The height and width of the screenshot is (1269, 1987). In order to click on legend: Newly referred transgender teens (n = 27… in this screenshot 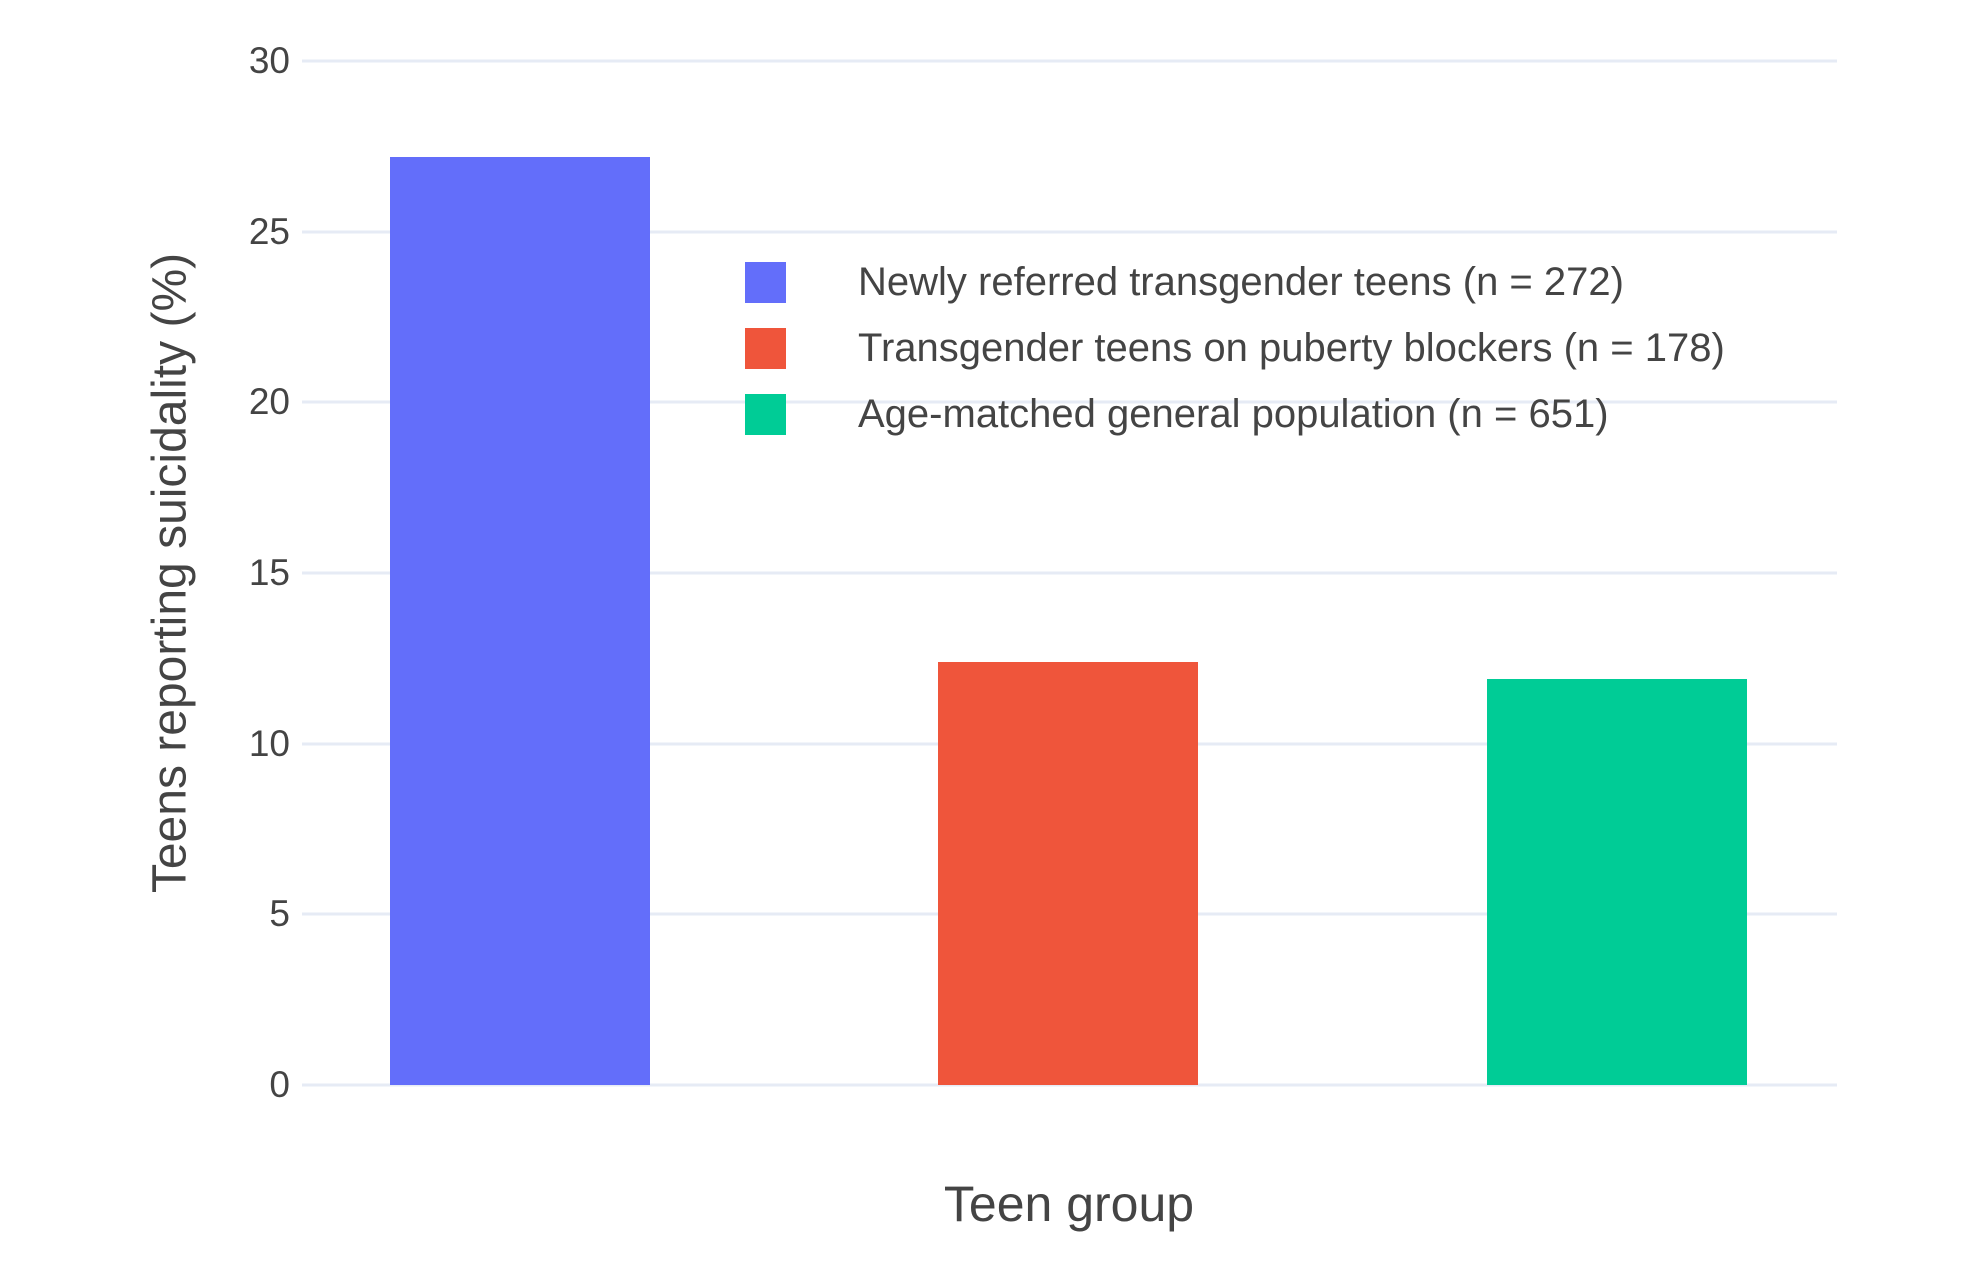, I will do `click(1235, 361)`.